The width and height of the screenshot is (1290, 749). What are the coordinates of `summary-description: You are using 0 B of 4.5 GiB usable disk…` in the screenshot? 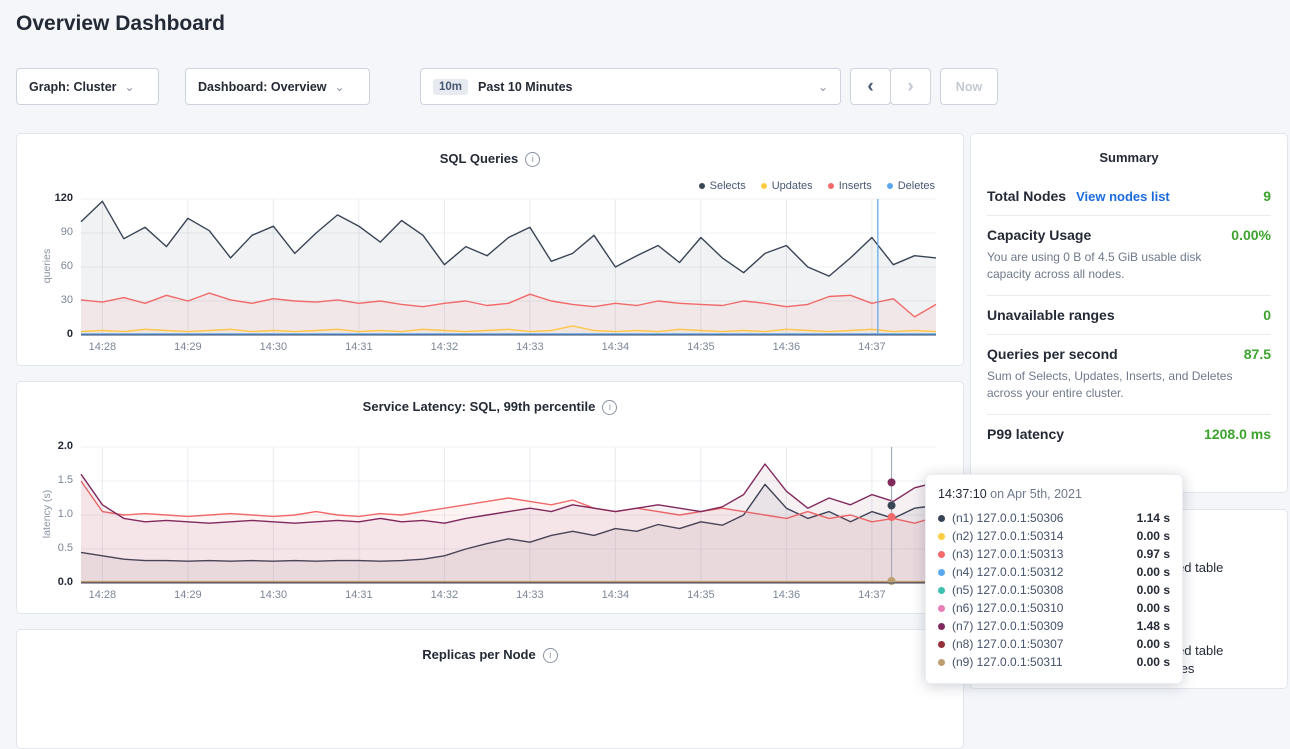 It's located at (1094, 266).